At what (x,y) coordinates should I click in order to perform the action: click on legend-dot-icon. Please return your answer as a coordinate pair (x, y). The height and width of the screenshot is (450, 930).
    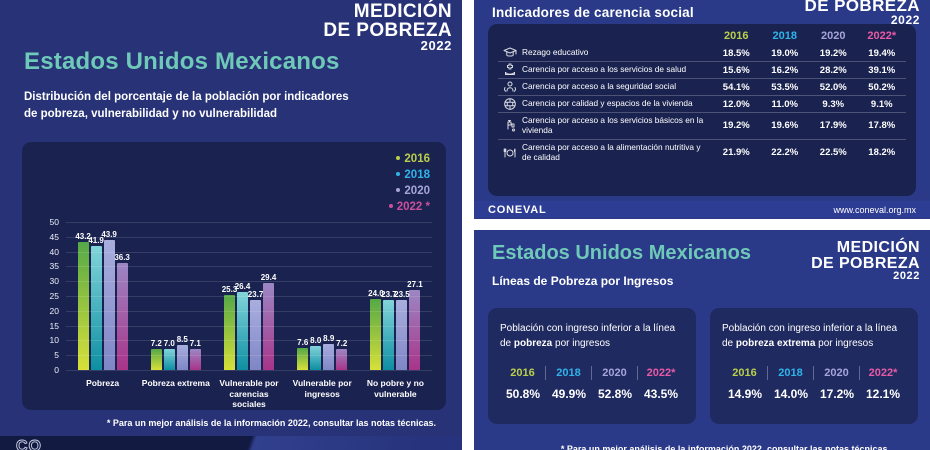
    Looking at the image, I should click on (390, 206).